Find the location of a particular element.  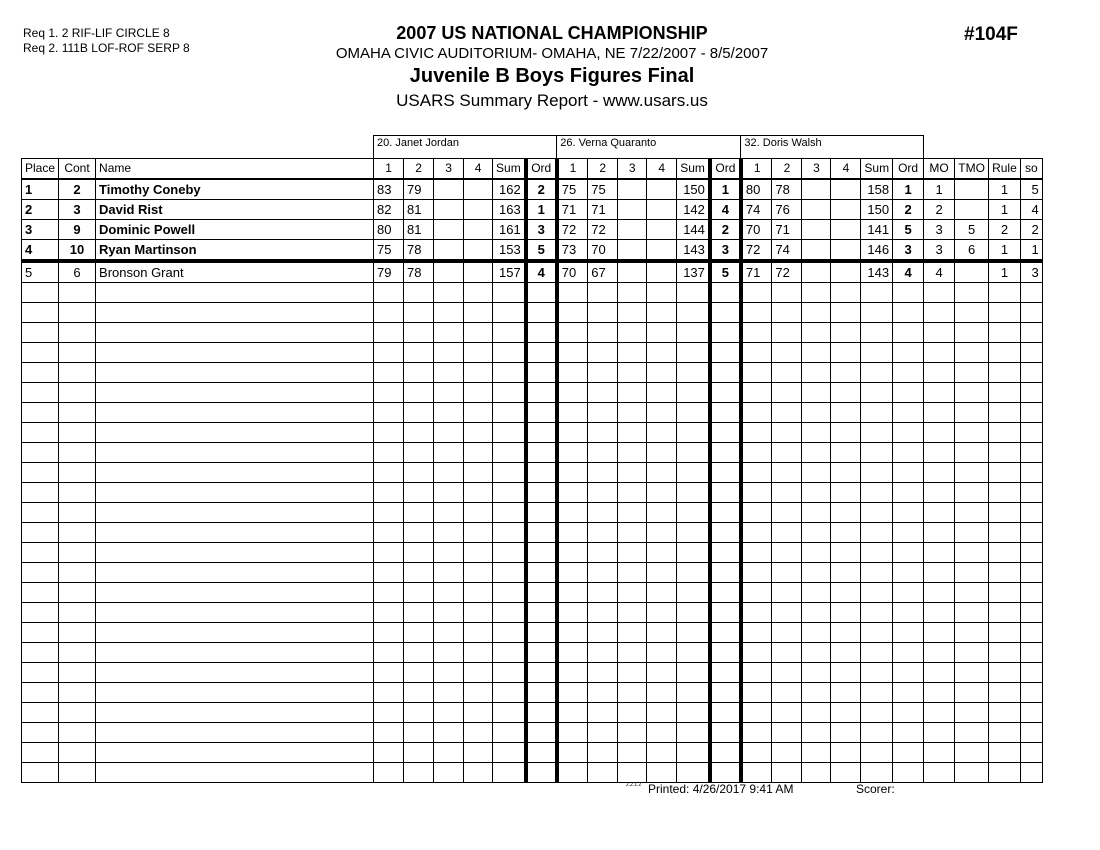

header-score: Ord is located at coordinates (908, 169).